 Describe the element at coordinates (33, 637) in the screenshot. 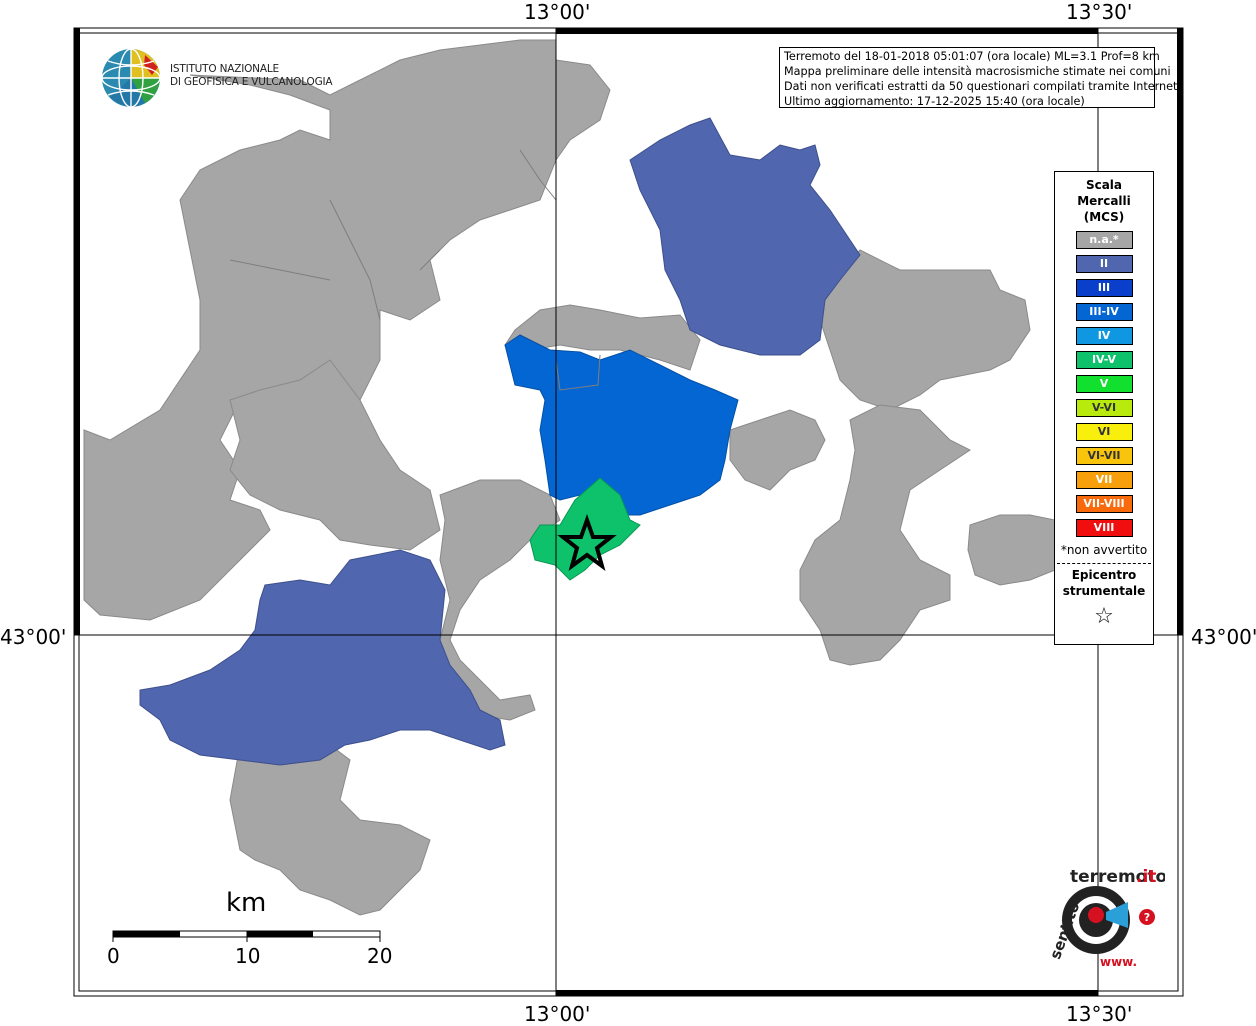

I see `latitude-label-left: 43°00'` at that location.